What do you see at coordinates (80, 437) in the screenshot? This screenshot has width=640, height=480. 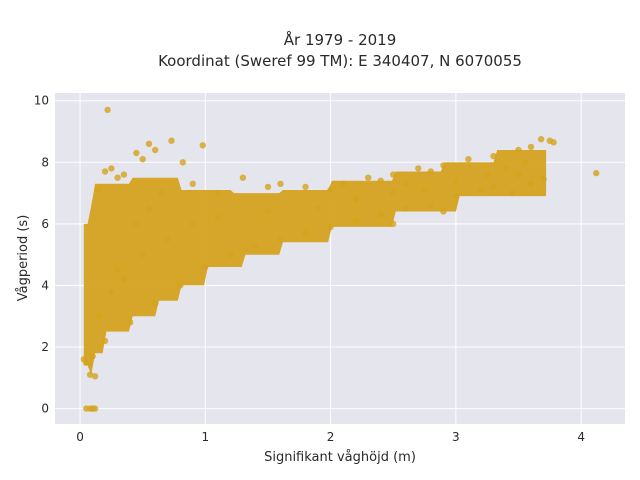 I see `x-tick-label: 0` at bounding box center [80, 437].